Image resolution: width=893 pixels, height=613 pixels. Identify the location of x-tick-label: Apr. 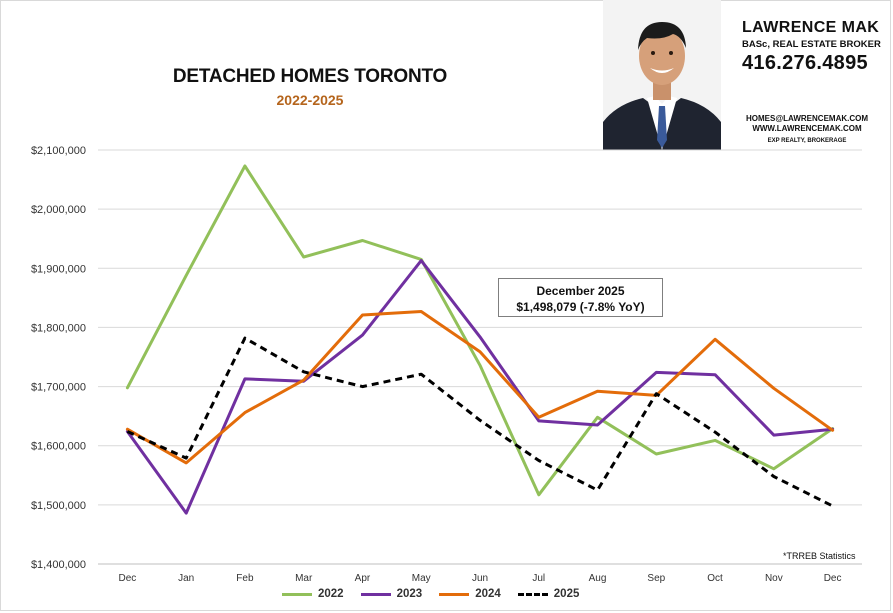
(363, 578).